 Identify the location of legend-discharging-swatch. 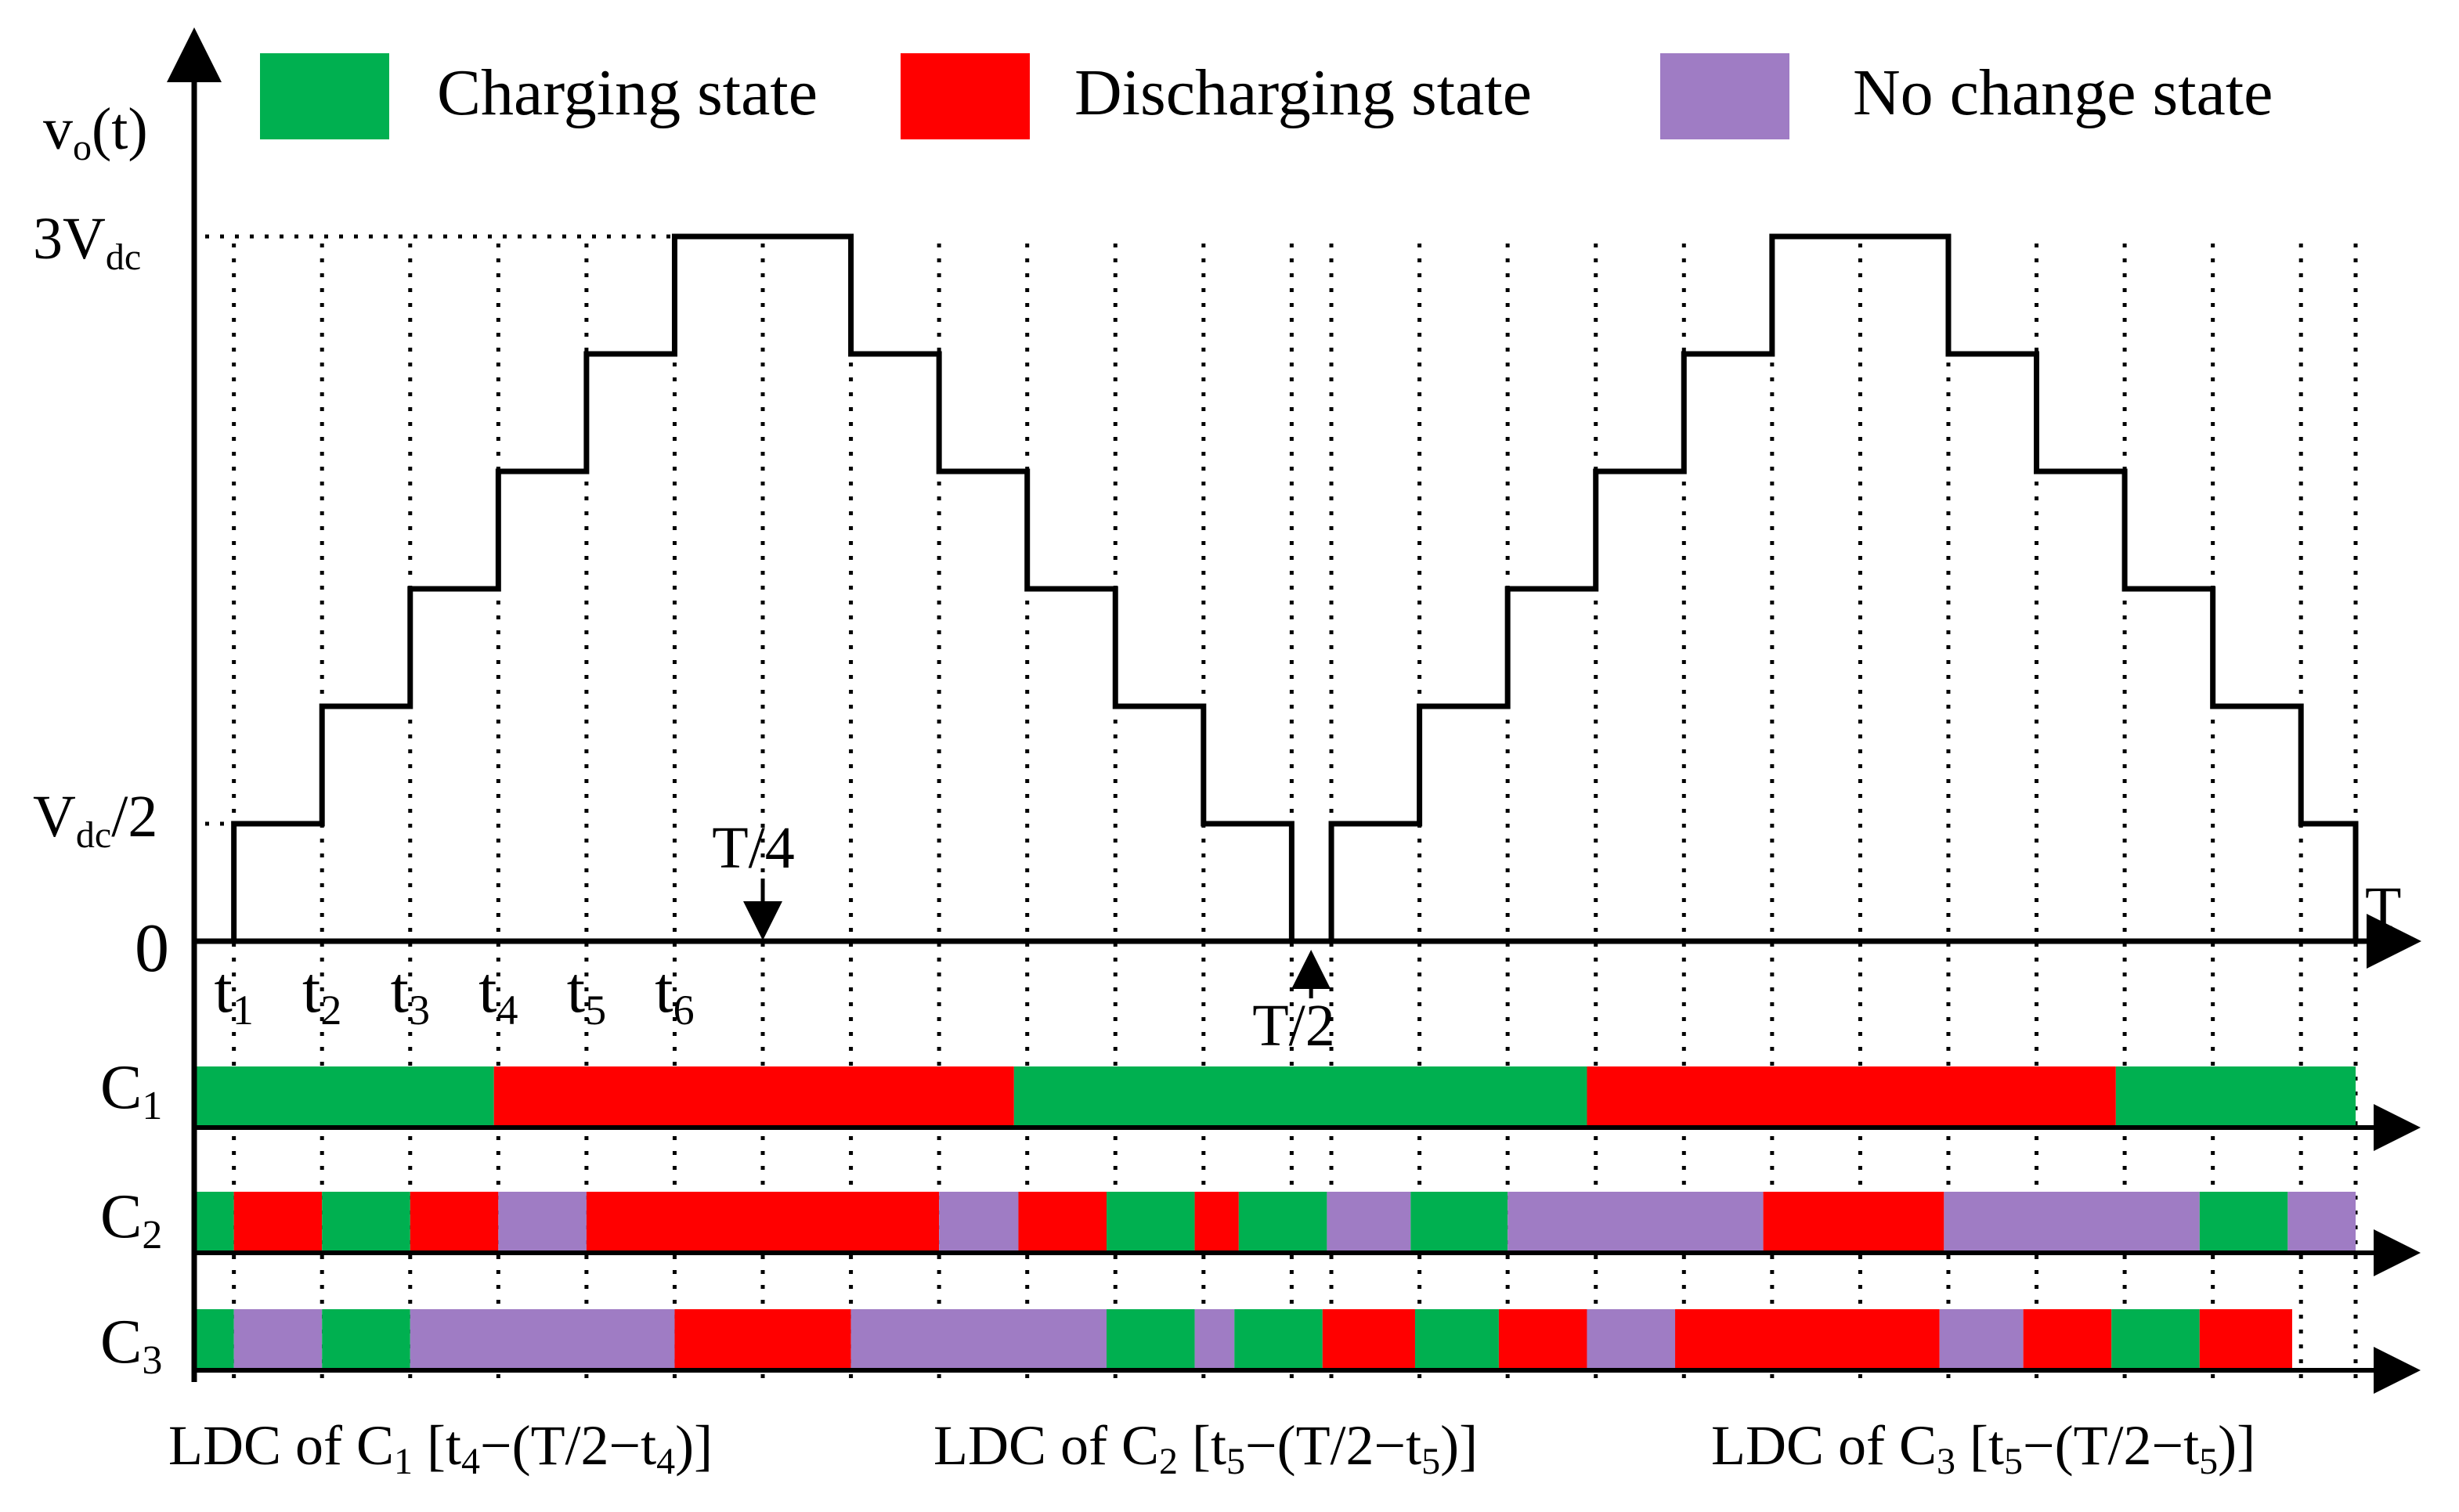
(965, 96).